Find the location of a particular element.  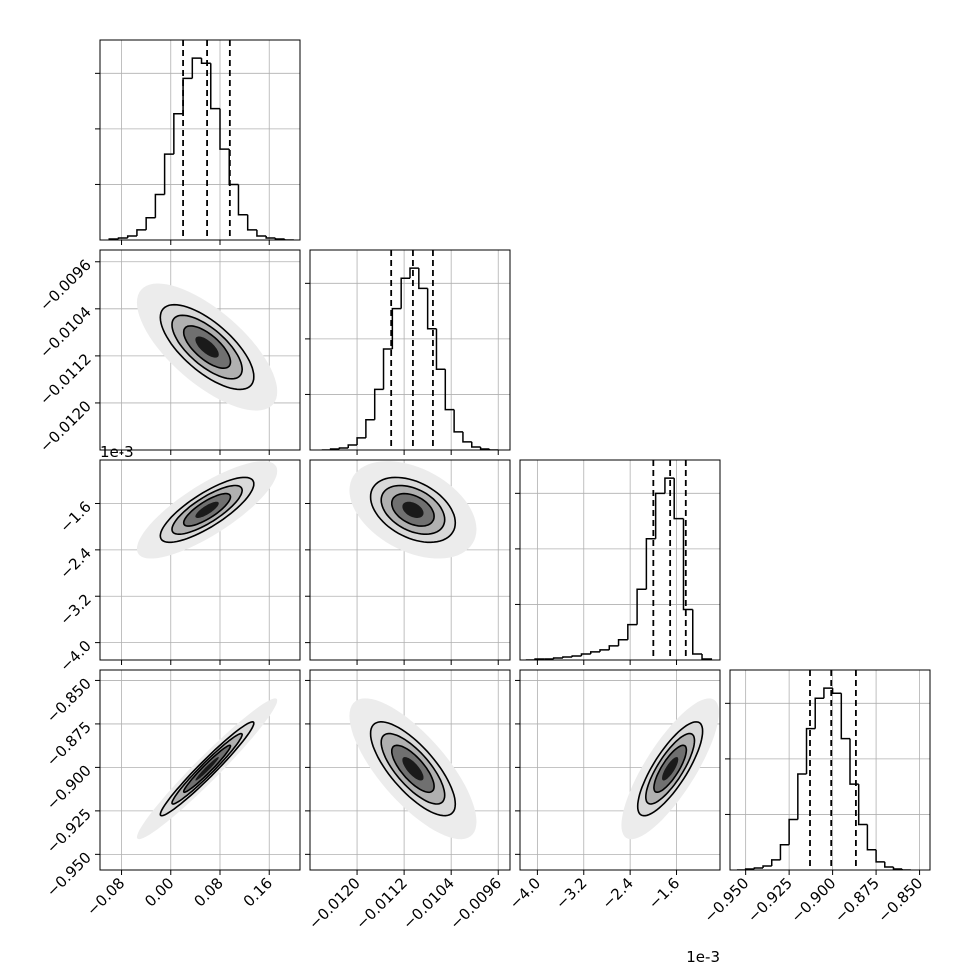

y-tick-label: −0.0096 is located at coordinates (65, 285).